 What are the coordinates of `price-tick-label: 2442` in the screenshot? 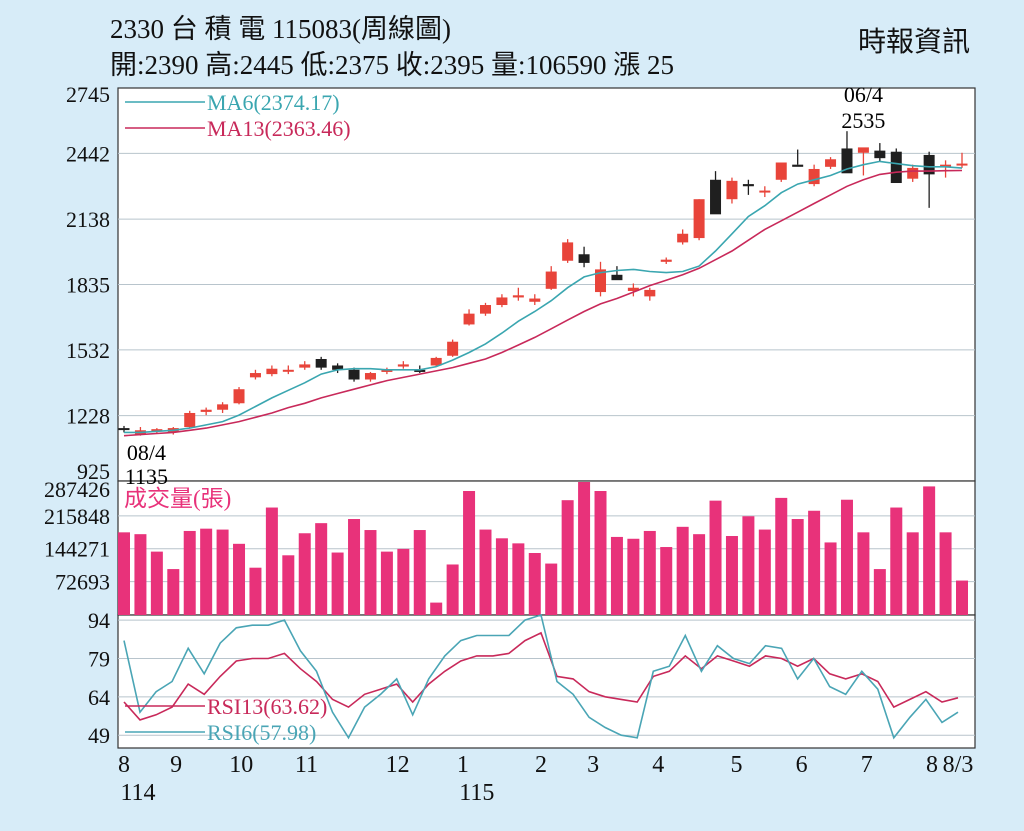 It's located at (88, 153).